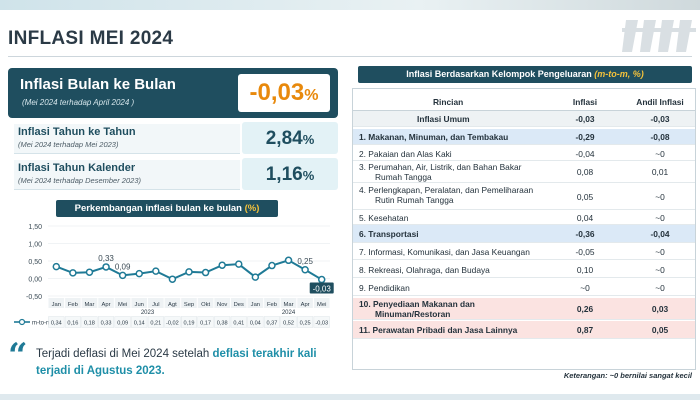 The height and width of the screenshot is (400, 700). Describe the element at coordinates (585, 234) in the screenshot. I see `row-inflasi-value: -0,36` at that location.